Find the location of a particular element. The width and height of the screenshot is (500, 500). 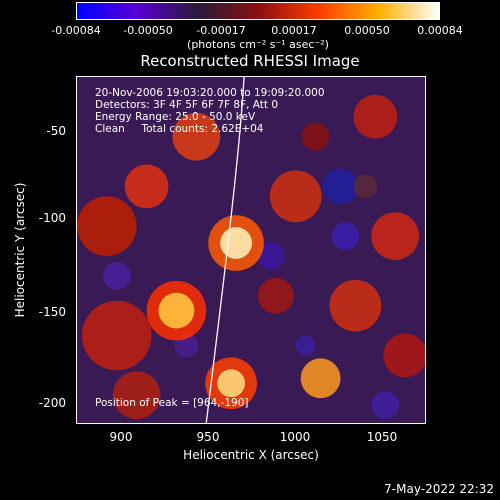

colorbar-tick: -0.00084 is located at coordinates (76, 30).